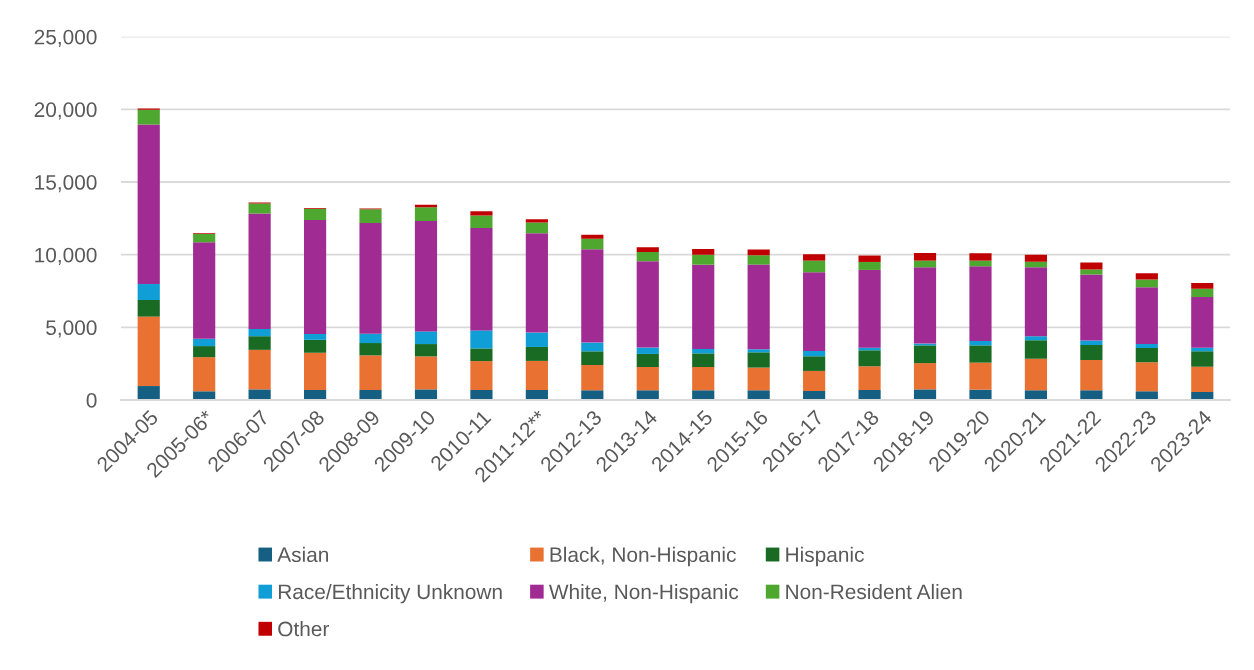 Image resolution: width=1254 pixels, height=670 pixels. What do you see at coordinates (643, 593) in the screenshot?
I see `legend-label: White, Non-Hispanic` at bounding box center [643, 593].